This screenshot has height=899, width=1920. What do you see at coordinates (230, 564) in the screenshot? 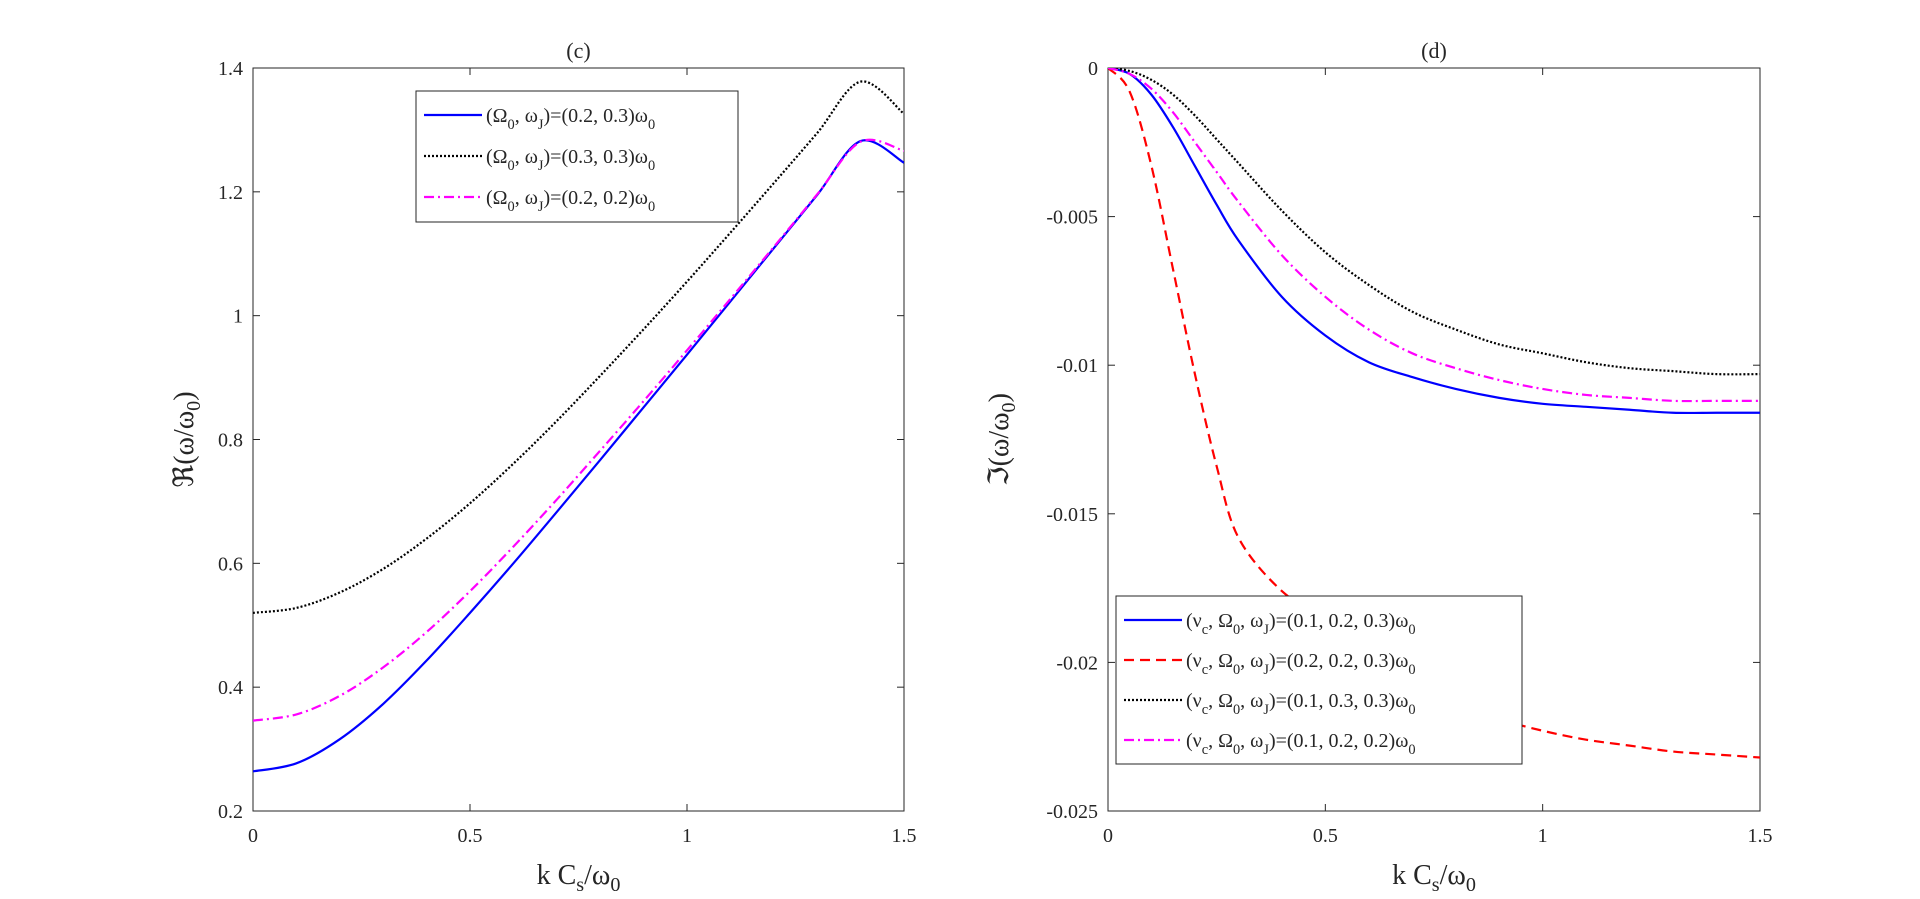
I see `y-tick-label: 0.6` at bounding box center [230, 564].